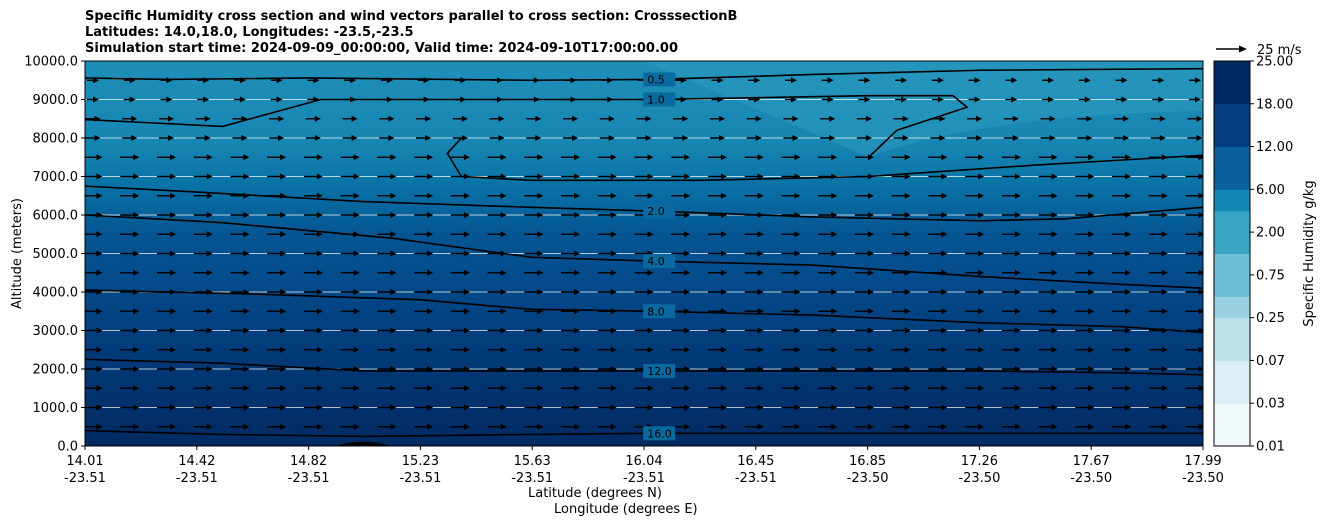 The height and width of the screenshot is (526, 1326). I want to click on x-tick-label-lat: 16.04, so click(643, 461).